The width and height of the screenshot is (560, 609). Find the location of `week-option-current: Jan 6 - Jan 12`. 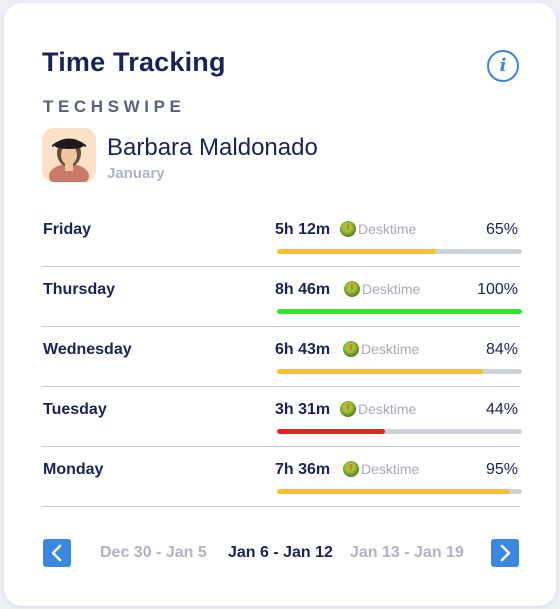

week-option-current: Jan 6 - Jan 12 is located at coordinates (280, 552).